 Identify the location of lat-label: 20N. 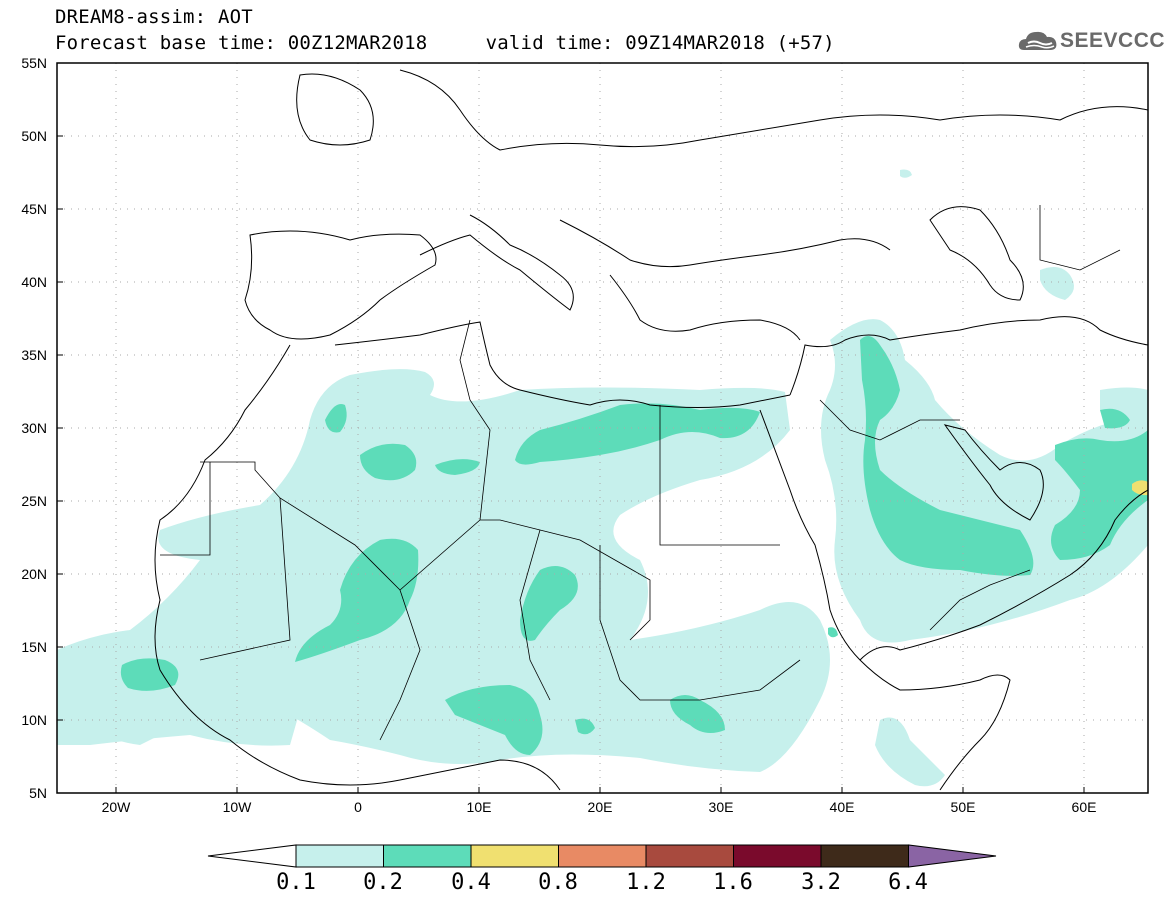
(34, 574).